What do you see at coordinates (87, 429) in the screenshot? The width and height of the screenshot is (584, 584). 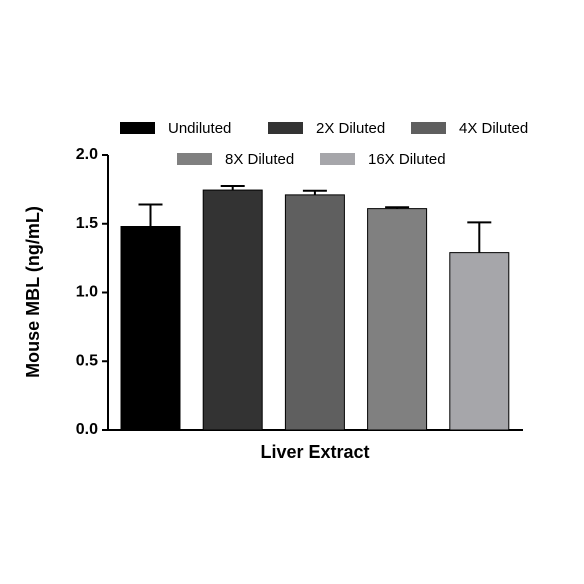 I see `y-tick-label: 0.0` at bounding box center [87, 429].